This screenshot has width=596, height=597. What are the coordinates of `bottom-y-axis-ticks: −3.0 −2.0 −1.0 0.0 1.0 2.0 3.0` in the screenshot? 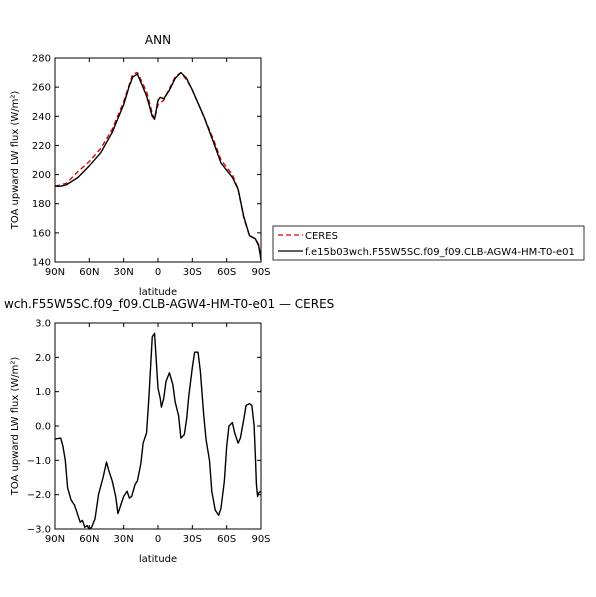 It's located at (144, 427).